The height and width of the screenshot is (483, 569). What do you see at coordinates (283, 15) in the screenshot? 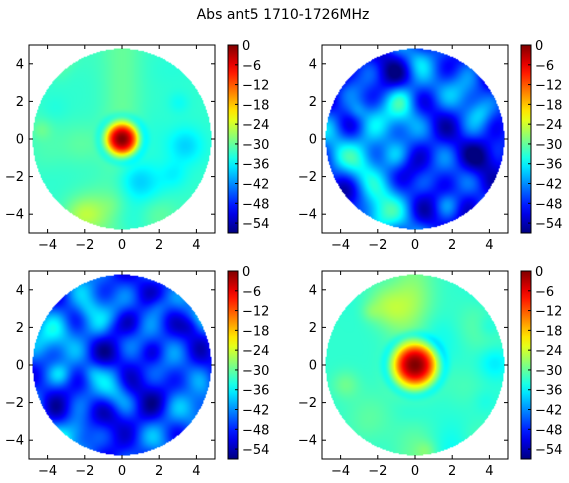
I see `figure-title: Abs ant5 1710-1726MHz` at bounding box center [283, 15].